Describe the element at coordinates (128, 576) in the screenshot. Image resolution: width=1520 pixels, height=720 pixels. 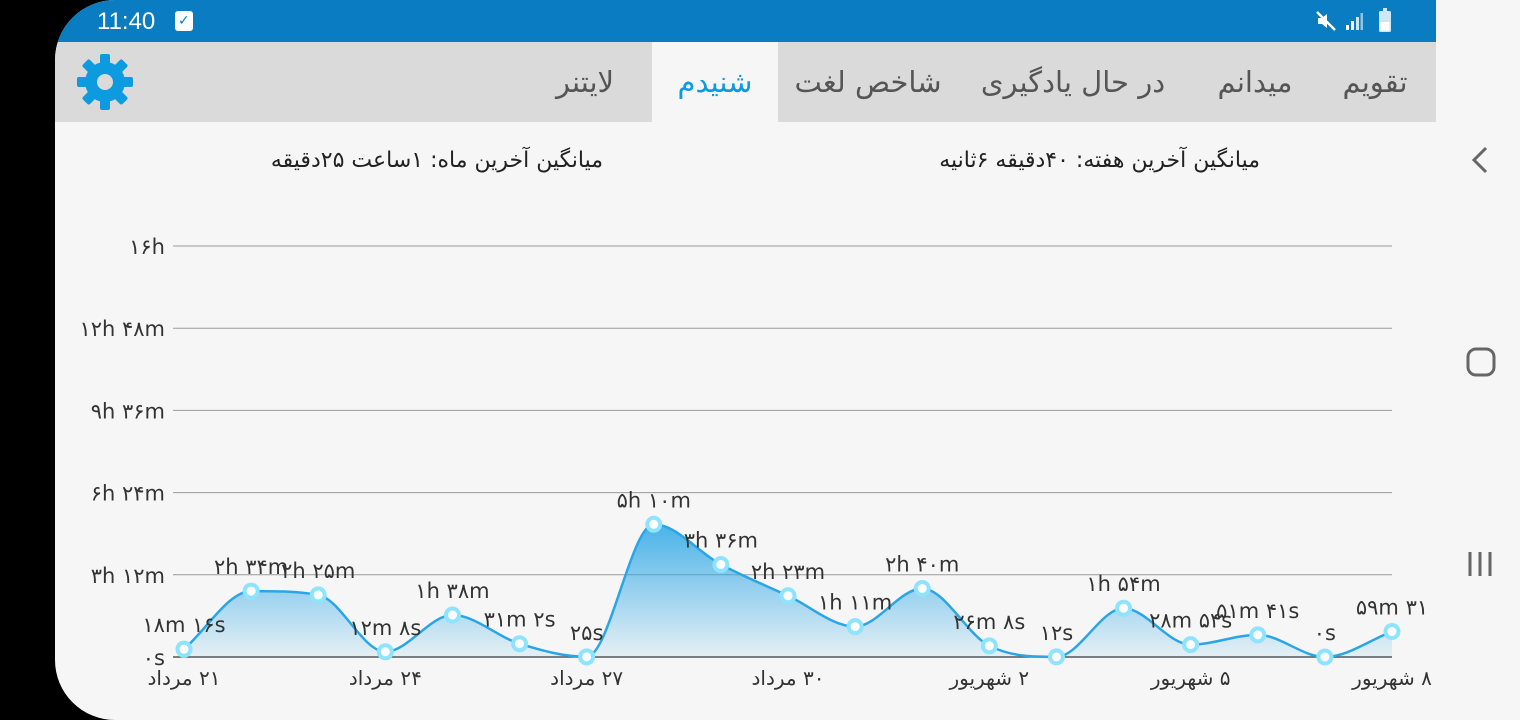
I see `y-tick-label: ۳h ۱۲m` at that location.